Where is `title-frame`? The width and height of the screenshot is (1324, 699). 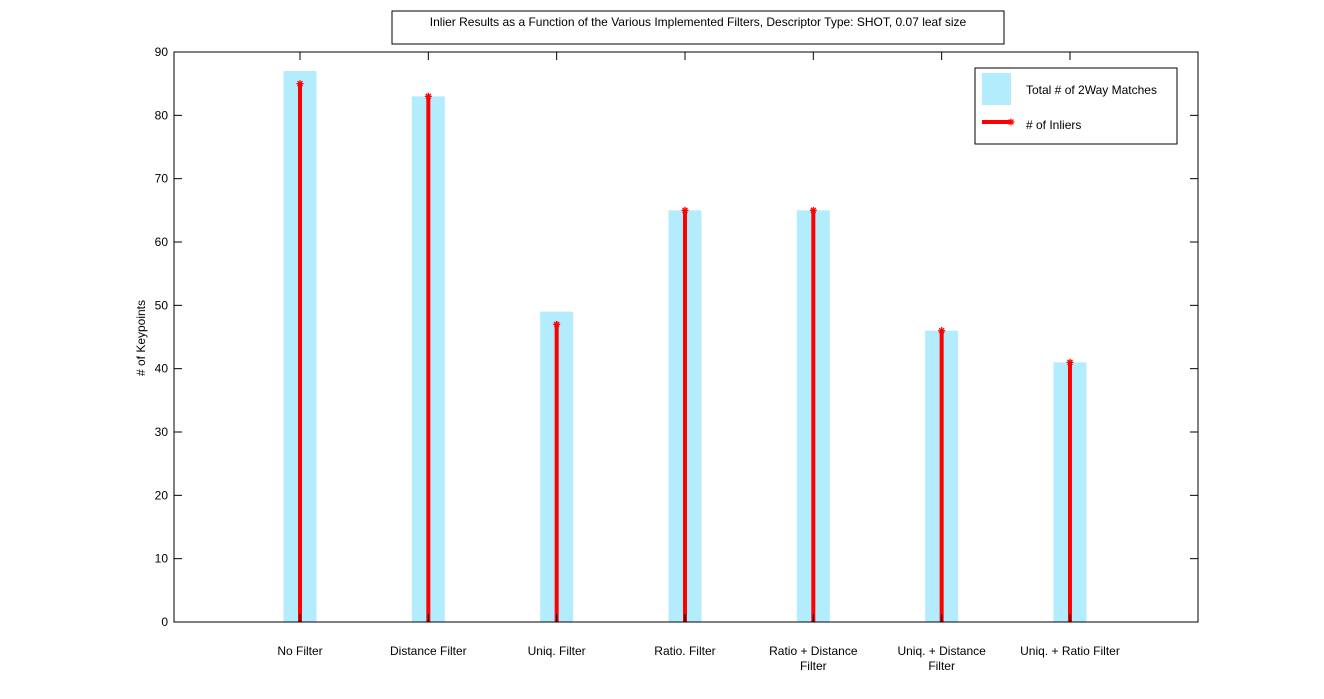 title-frame is located at coordinates (698, 27).